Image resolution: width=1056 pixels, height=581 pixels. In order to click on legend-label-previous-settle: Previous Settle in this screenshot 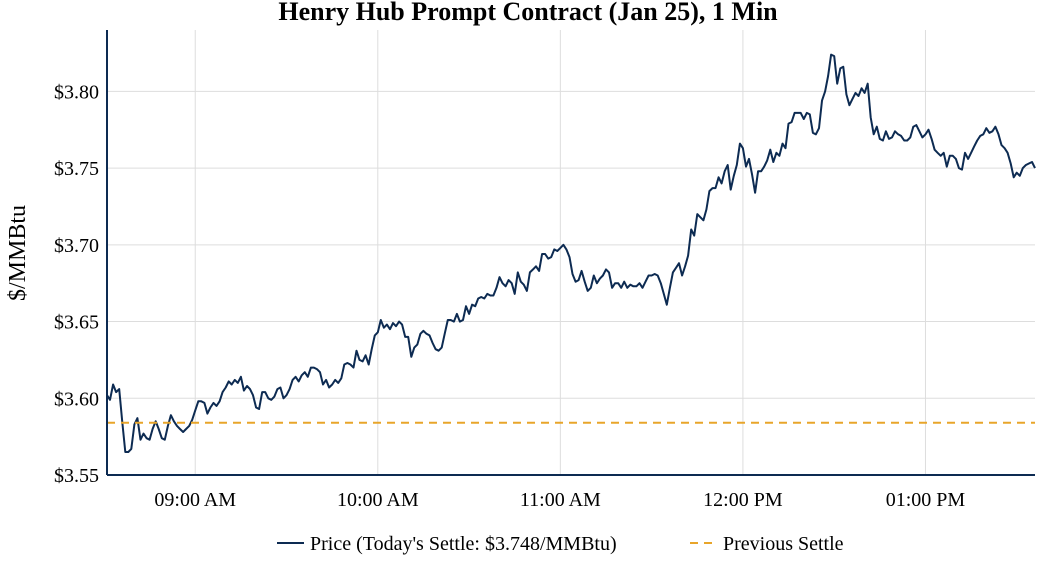, I will do `click(783, 544)`.